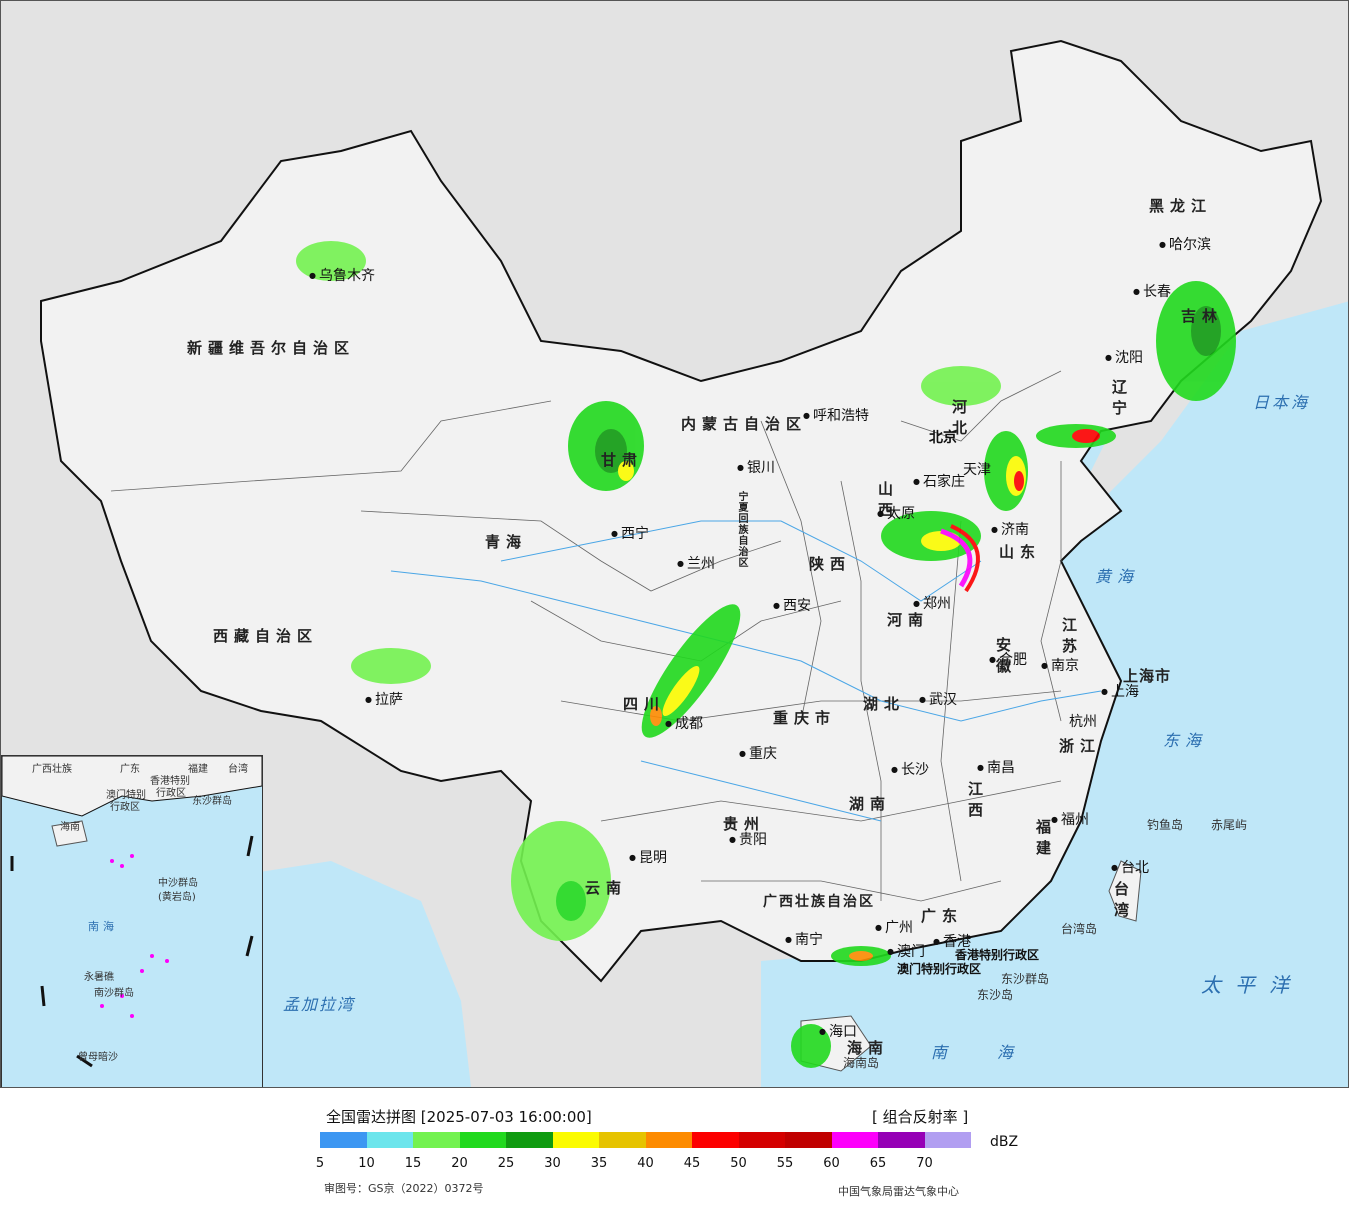  What do you see at coordinates (804, 940) in the screenshot?
I see `city-nanning: 南宁` at bounding box center [804, 940].